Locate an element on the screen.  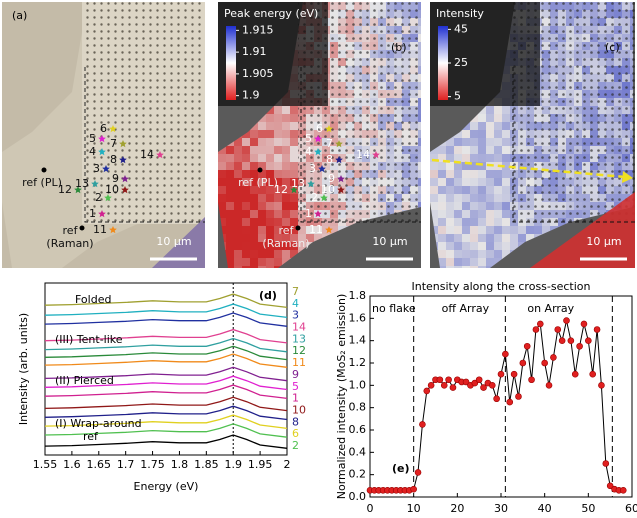
y-tick-label: 0.2 is located at coordinates (358, 474).